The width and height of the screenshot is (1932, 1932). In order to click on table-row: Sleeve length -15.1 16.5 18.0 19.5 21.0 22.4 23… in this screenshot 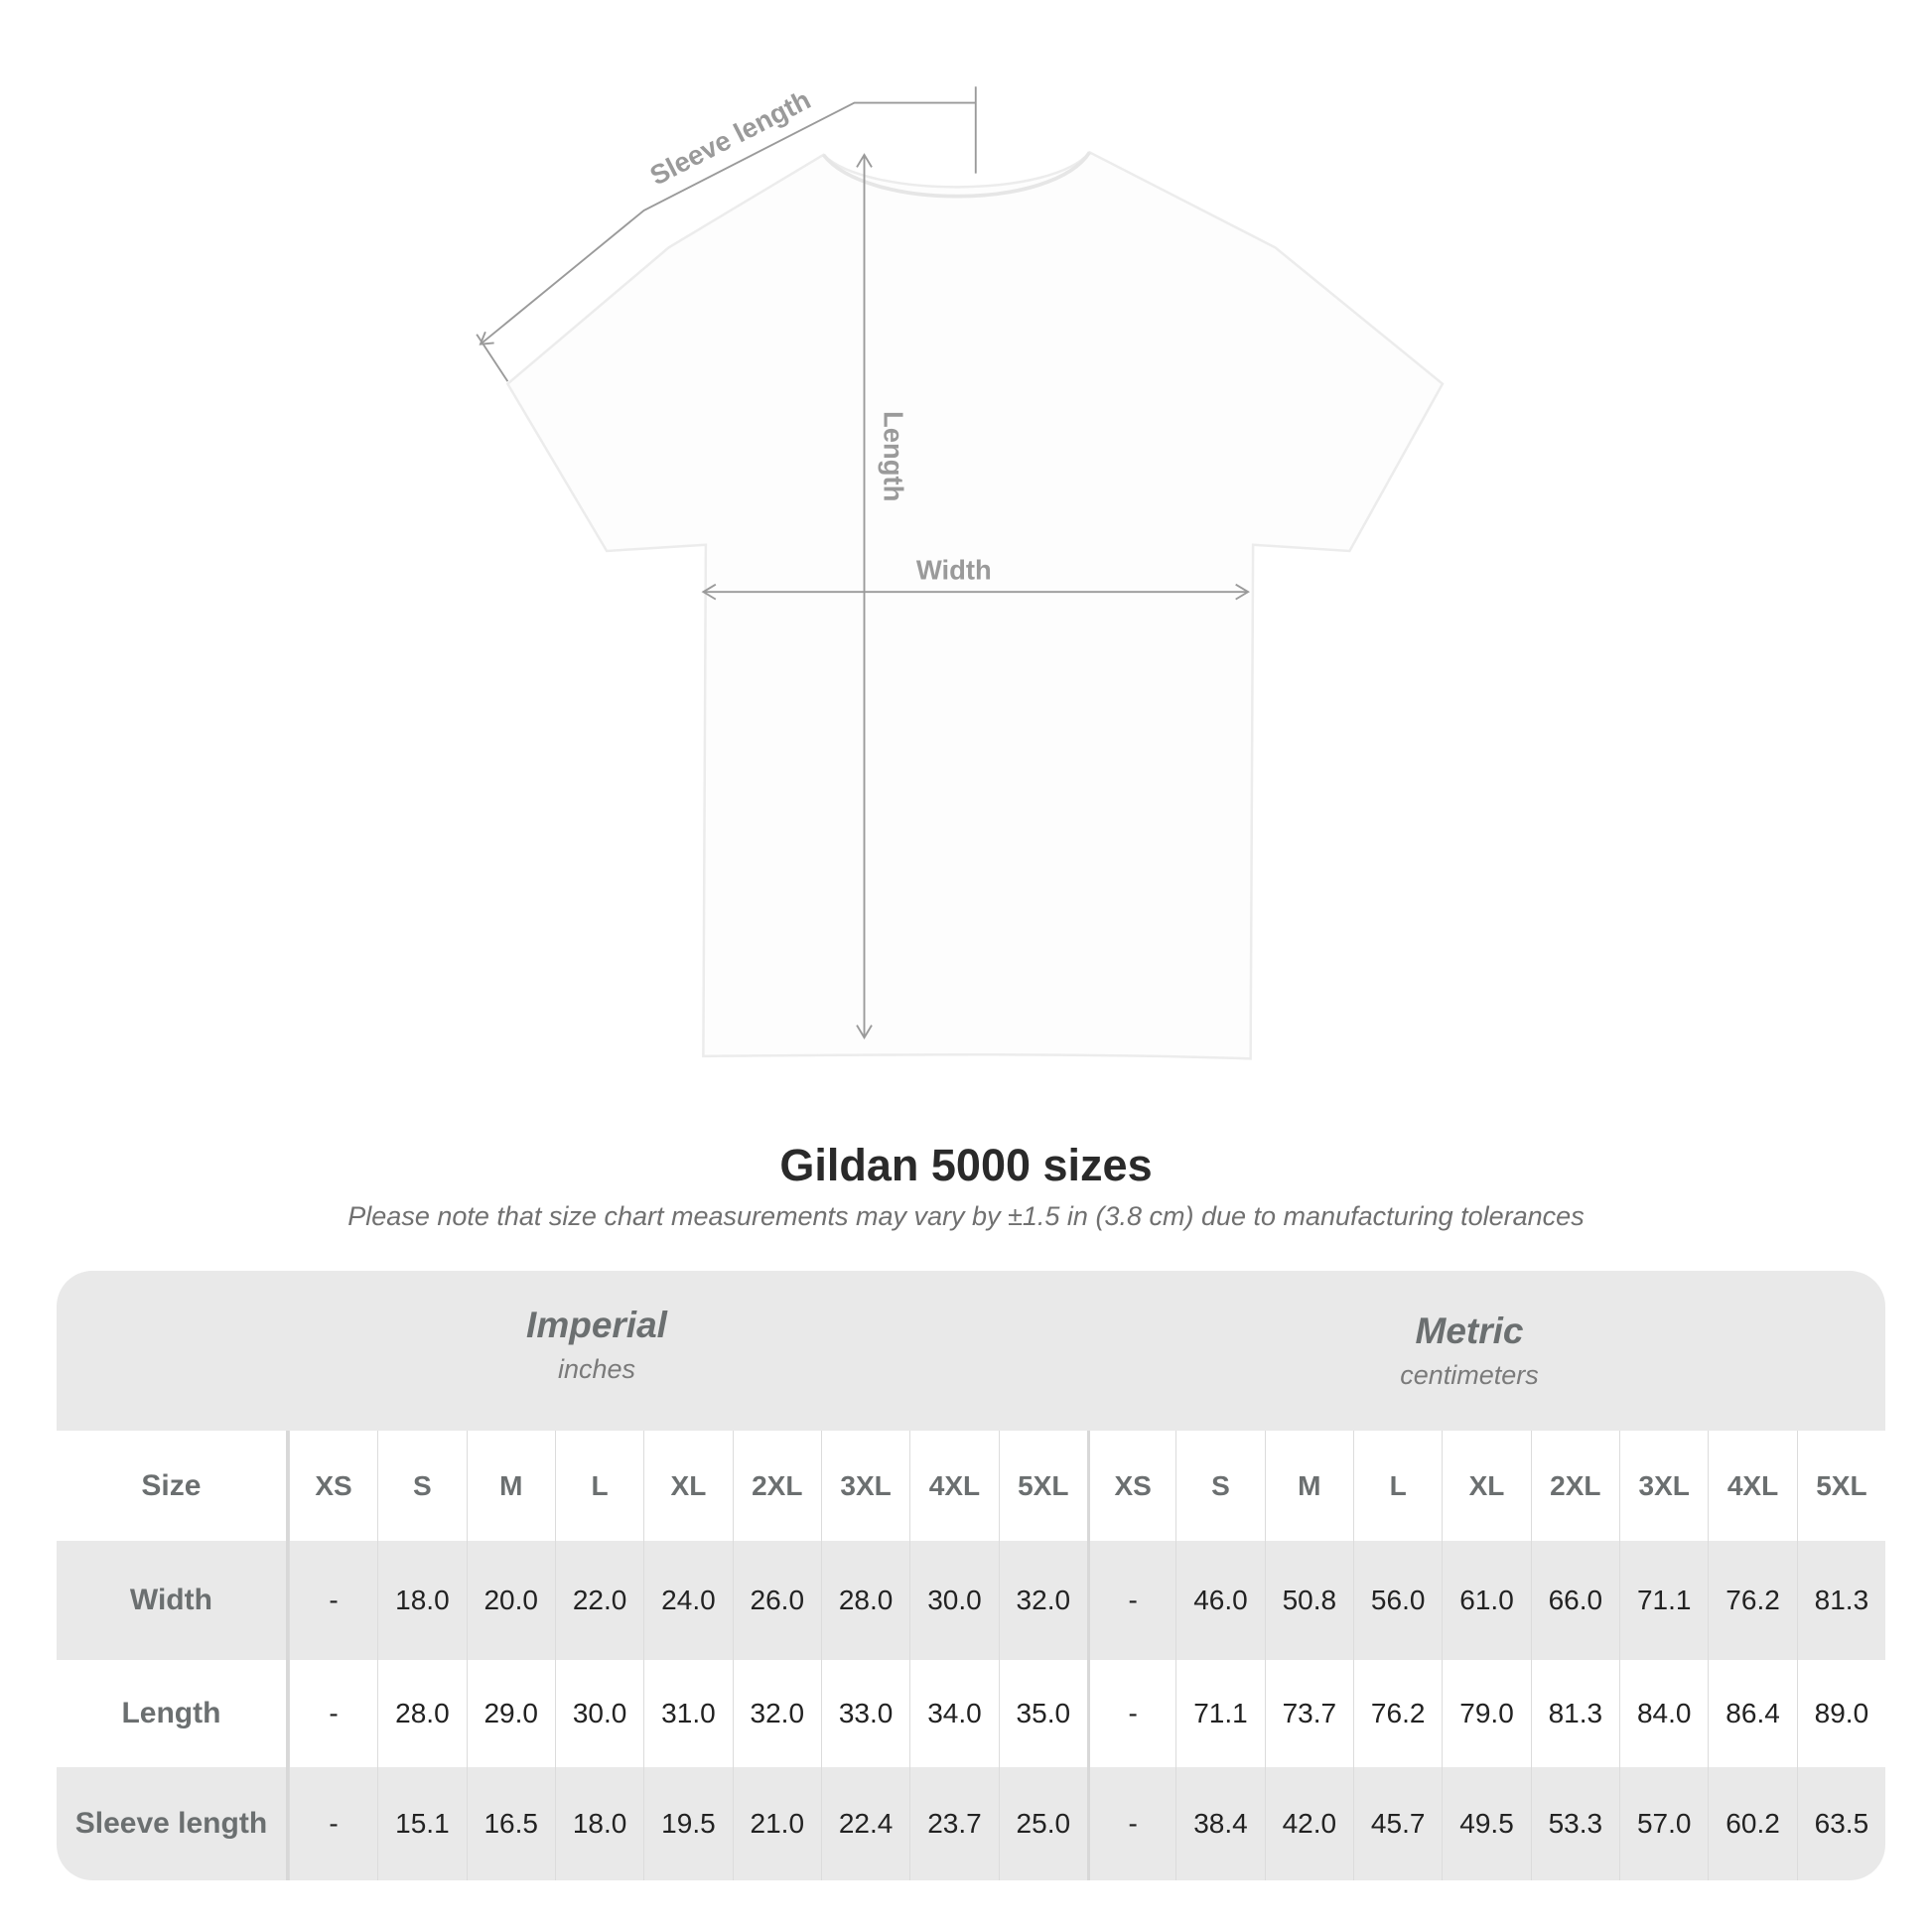, I will do `click(971, 1823)`.